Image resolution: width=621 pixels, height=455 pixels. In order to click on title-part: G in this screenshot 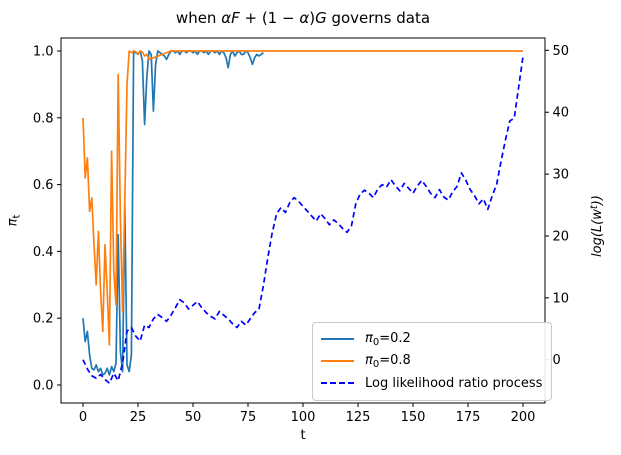, I will do `click(321, 18)`.